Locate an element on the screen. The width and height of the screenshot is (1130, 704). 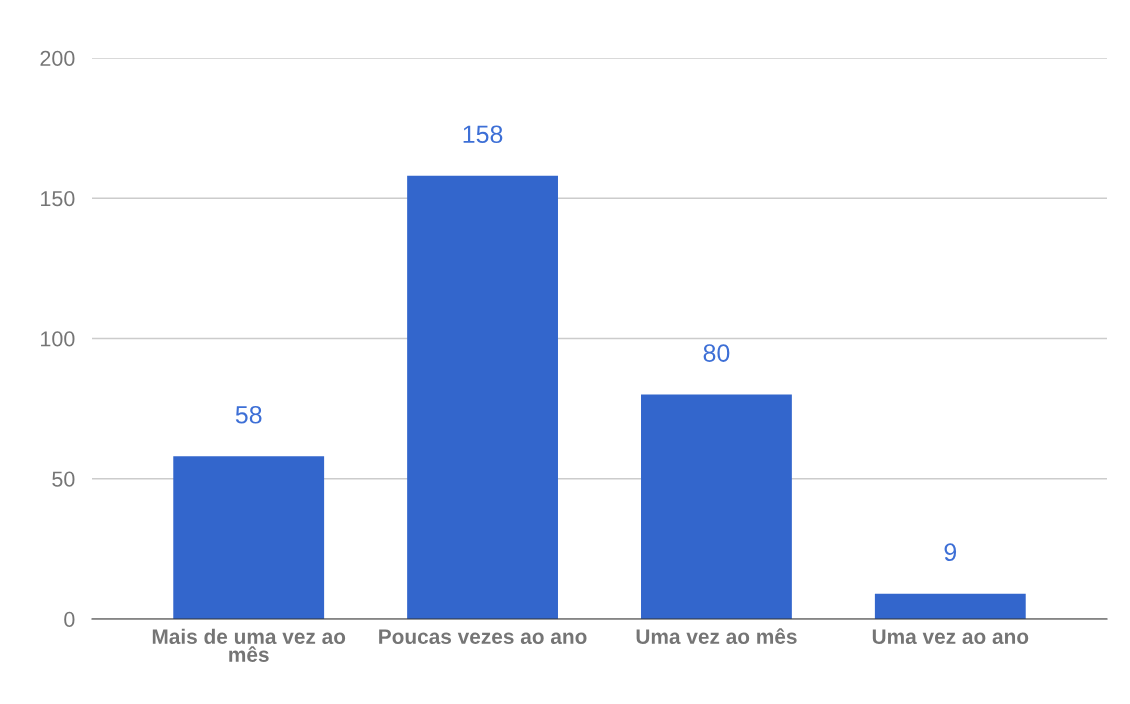
data-label: 58 is located at coordinates (248, 414).